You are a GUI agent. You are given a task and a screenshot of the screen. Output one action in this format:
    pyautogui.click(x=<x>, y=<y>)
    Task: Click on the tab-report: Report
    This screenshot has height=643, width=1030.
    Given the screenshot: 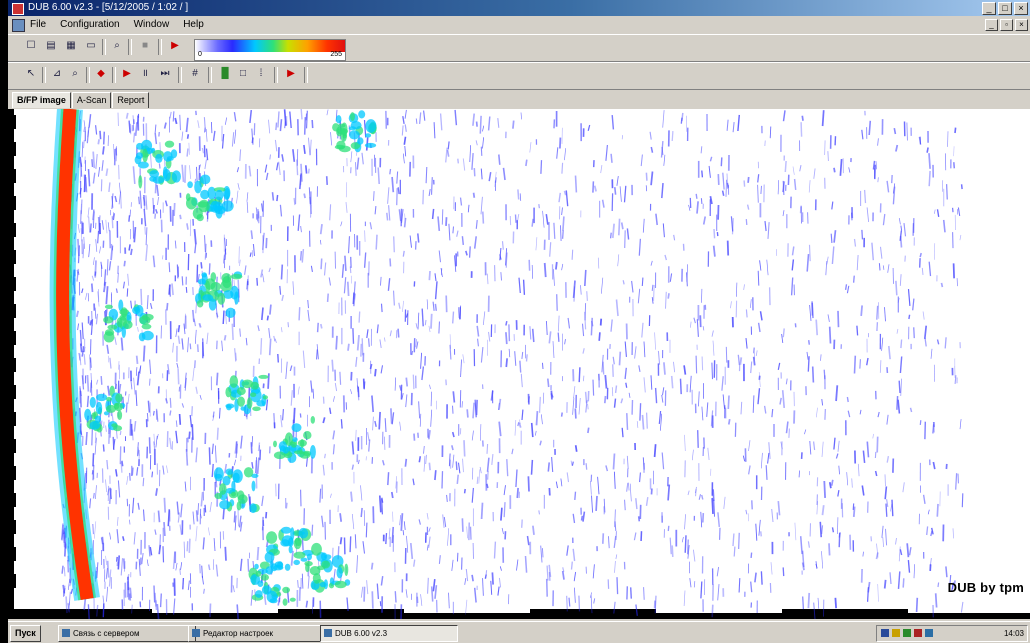 What is the action you would take?
    pyautogui.click(x=131, y=100)
    